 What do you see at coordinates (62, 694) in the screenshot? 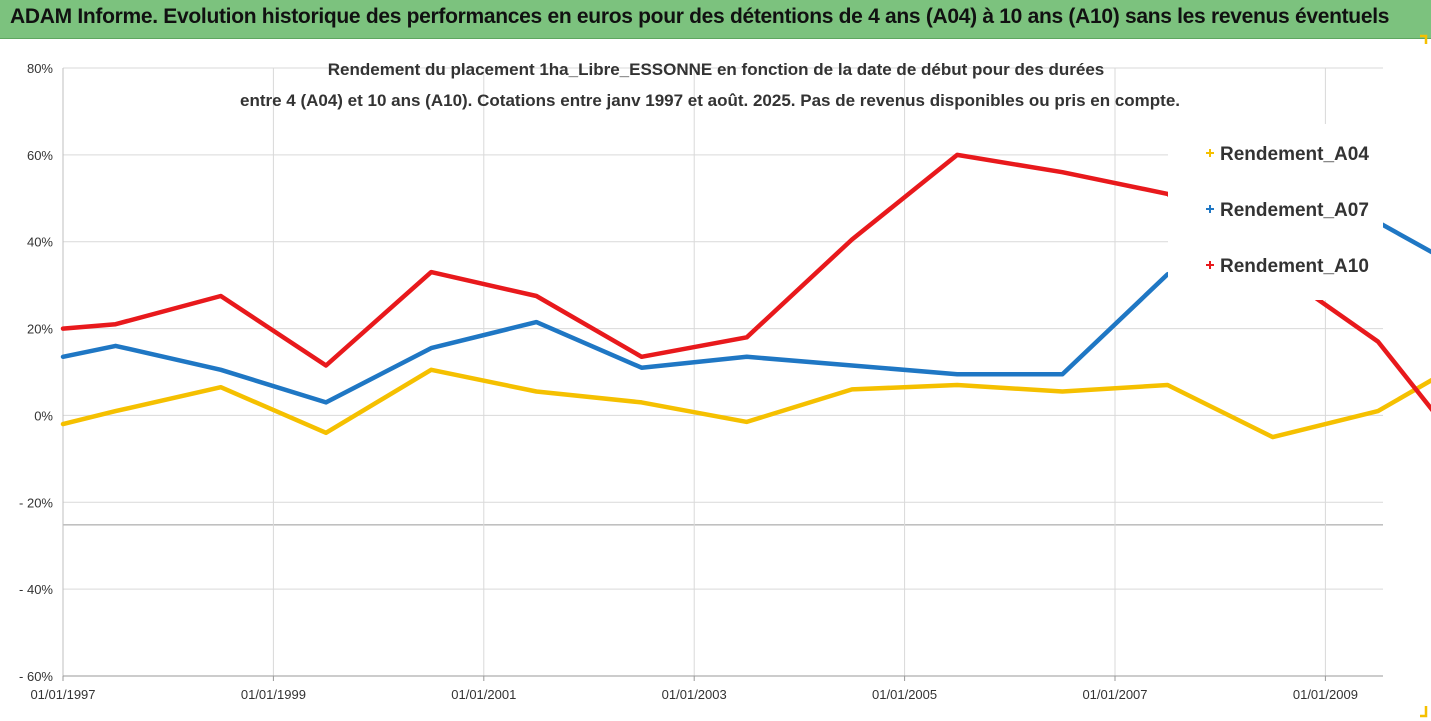
I see `x-tick-label: 01/01/1997` at bounding box center [62, 694].